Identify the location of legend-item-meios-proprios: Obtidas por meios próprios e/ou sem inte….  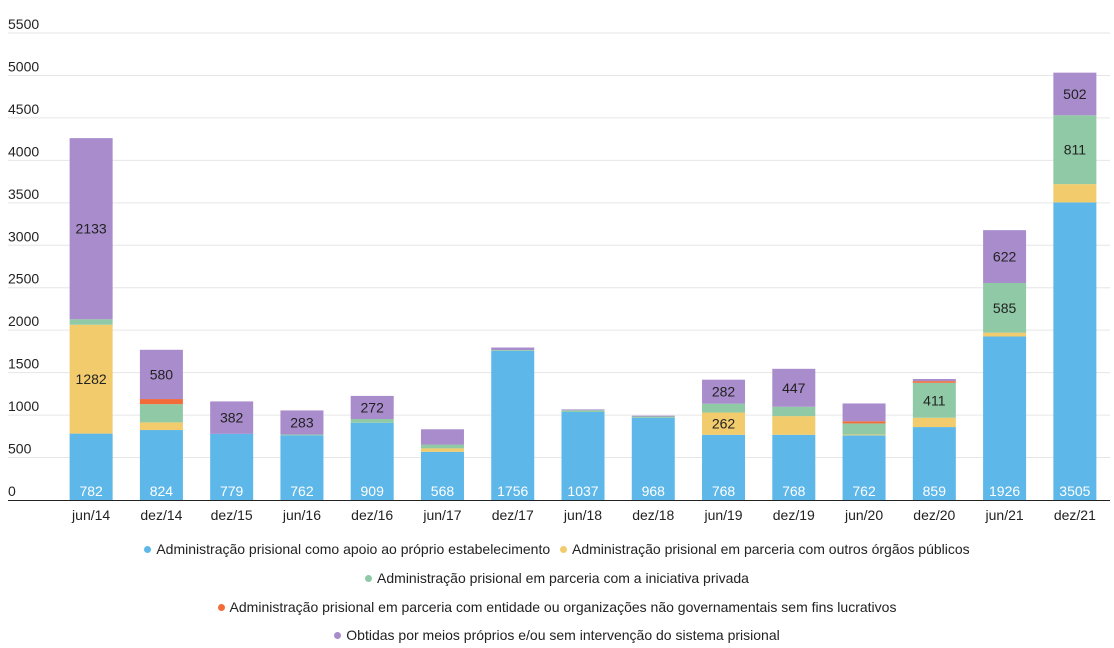
(557, 635).